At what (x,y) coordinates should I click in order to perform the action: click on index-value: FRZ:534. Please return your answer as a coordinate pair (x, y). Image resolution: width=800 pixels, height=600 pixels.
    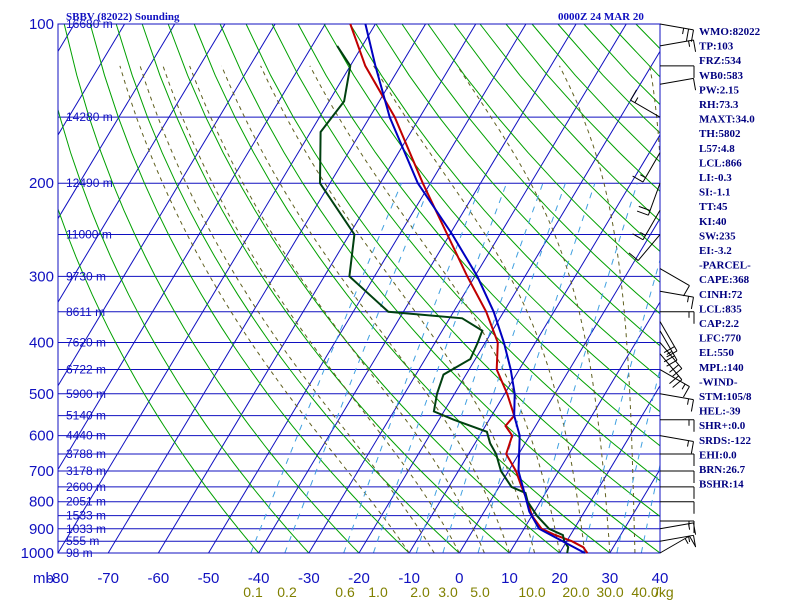
    Looking at the image, I should click on (720, 61).